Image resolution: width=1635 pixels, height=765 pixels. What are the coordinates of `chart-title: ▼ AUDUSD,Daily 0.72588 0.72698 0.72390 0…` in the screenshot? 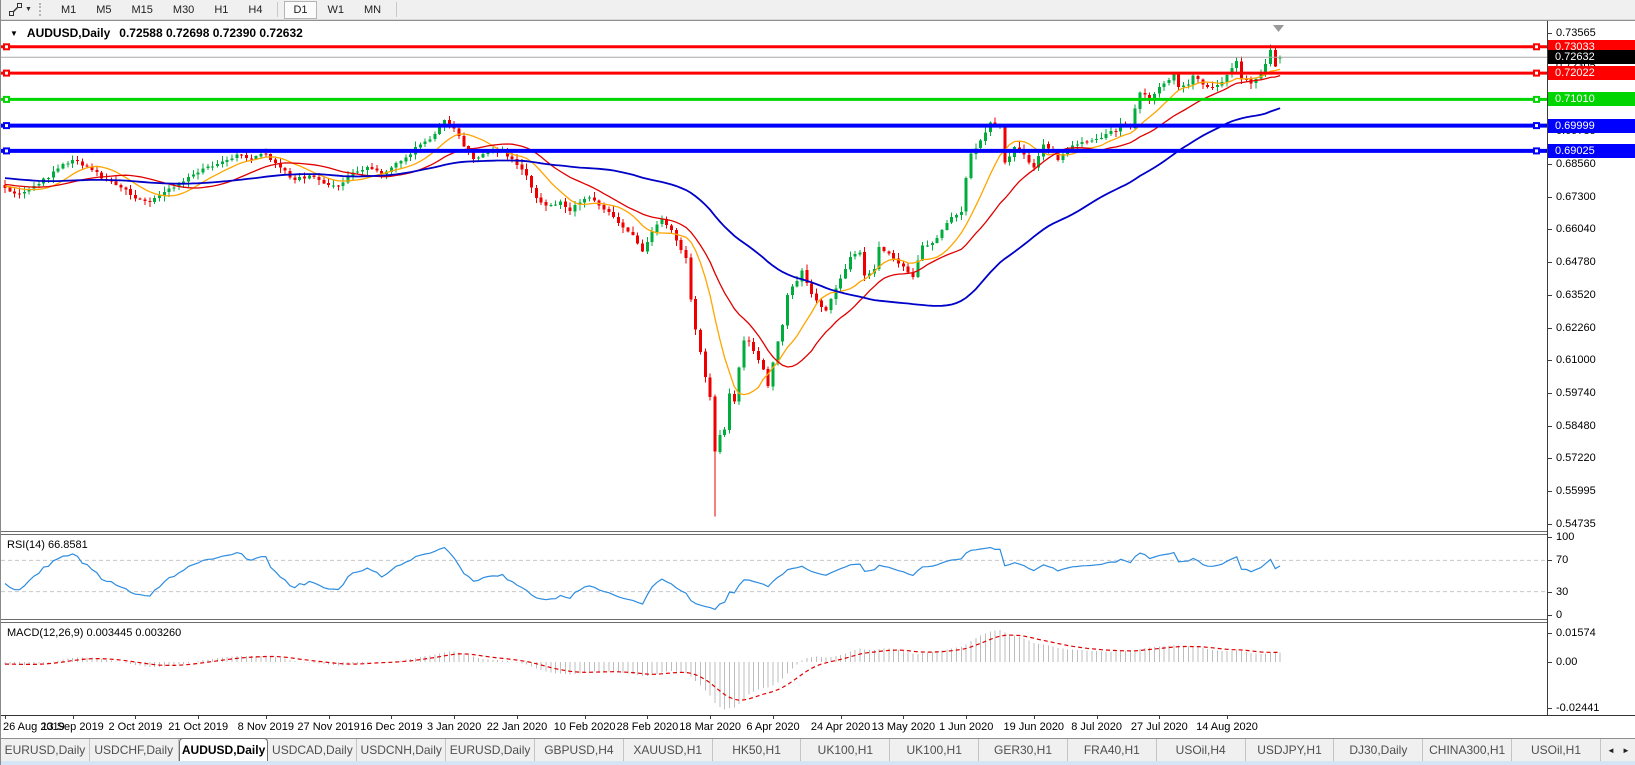 It's located at (156, 33).